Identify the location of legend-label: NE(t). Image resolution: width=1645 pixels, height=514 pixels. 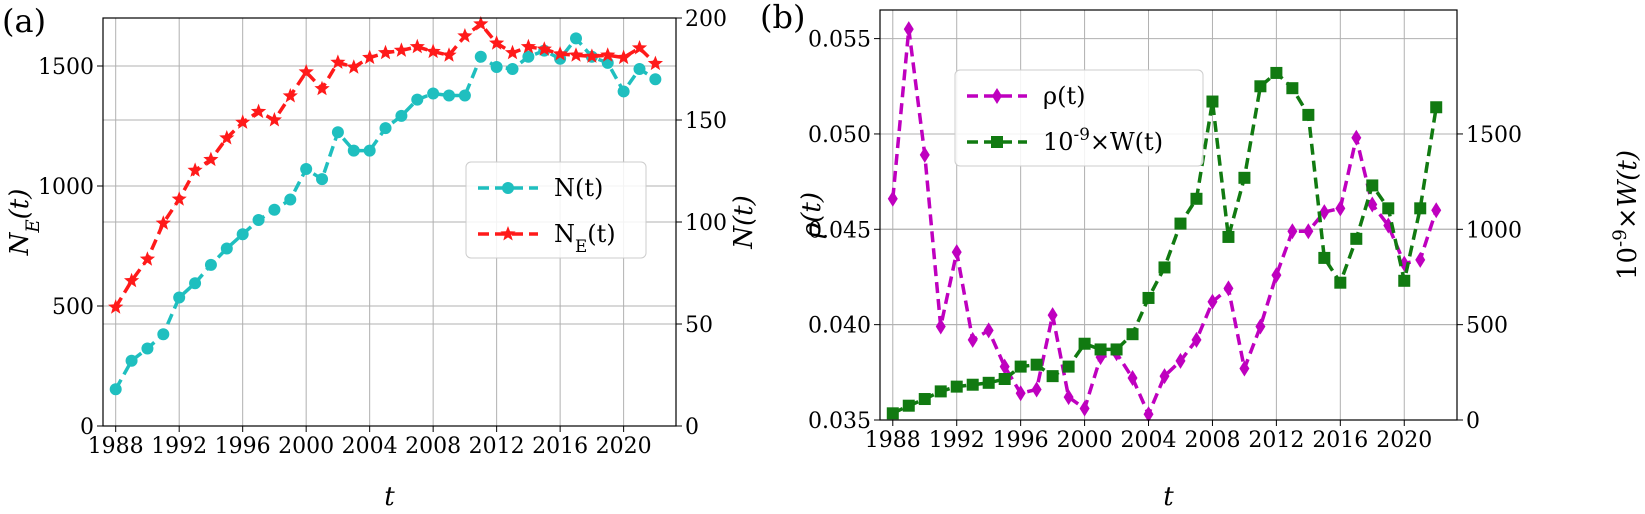
(585, 238).